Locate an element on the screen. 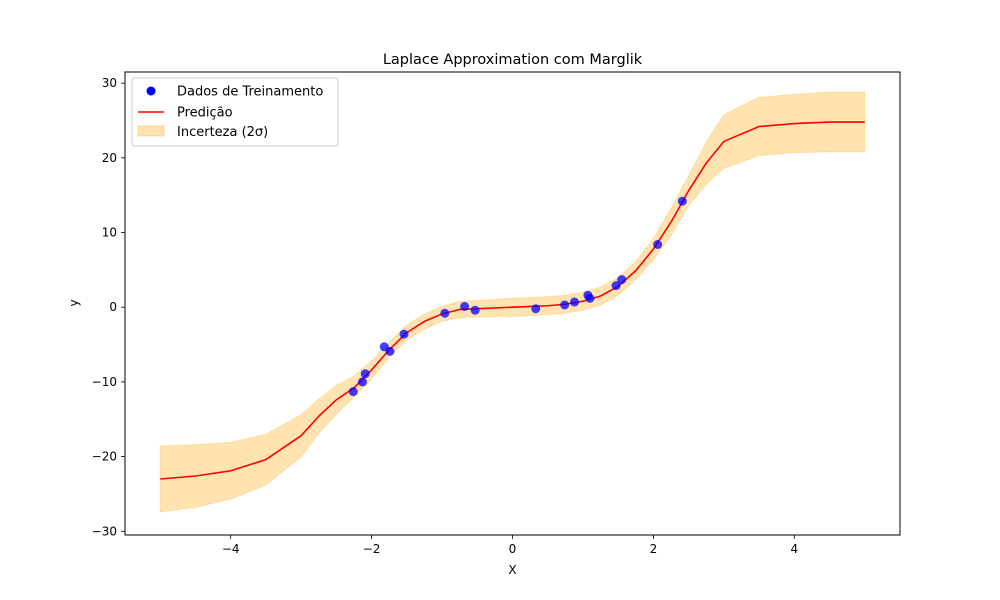 The height and width of the screenshot is (600, 1000). x-tick-label: 0 is located at coordinates (513, 549).